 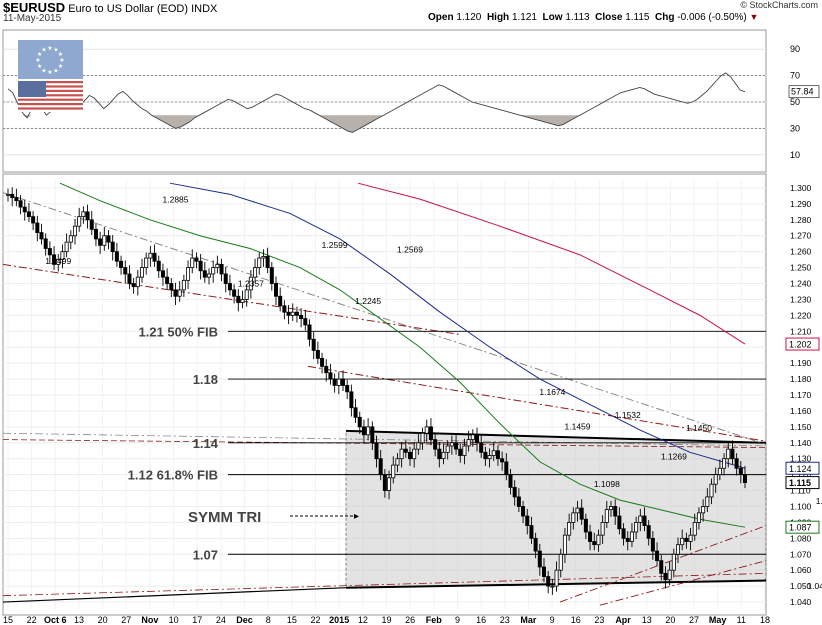 What do you see at coordinates (128, 9) in the screenshot?
I see `symbol-name: Euro to US Dollar (EOD)` at bounding box center [128, 9].